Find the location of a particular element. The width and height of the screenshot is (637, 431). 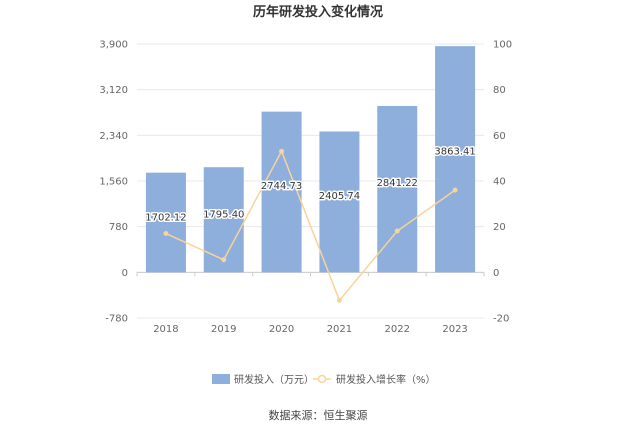

x-axis: 2018 2019 2020 2021 2022 2023 is located at coordinates (310, 303).